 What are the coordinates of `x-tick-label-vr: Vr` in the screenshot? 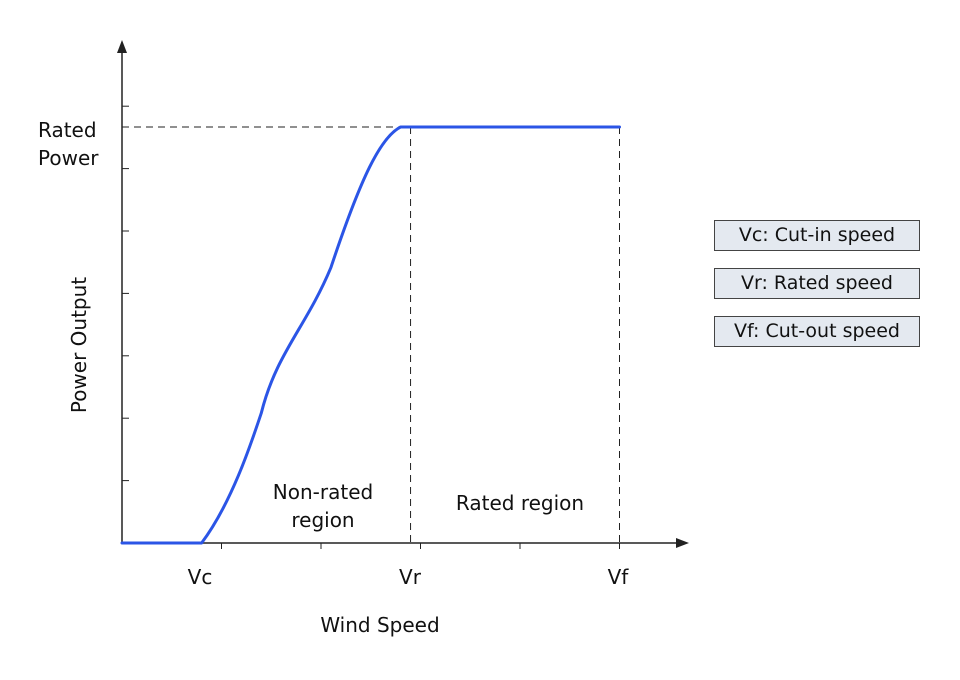 It's located at (410, 577).